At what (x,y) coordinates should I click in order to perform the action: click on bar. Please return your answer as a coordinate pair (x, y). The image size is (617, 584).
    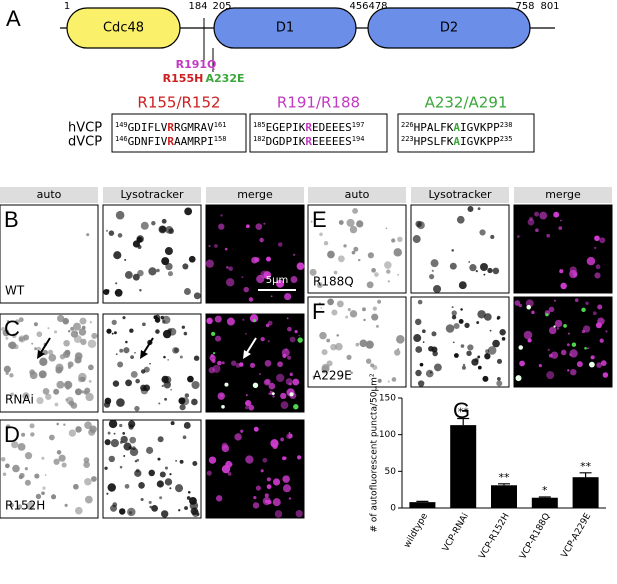
    Looking at the image, I should click on (504, 496).